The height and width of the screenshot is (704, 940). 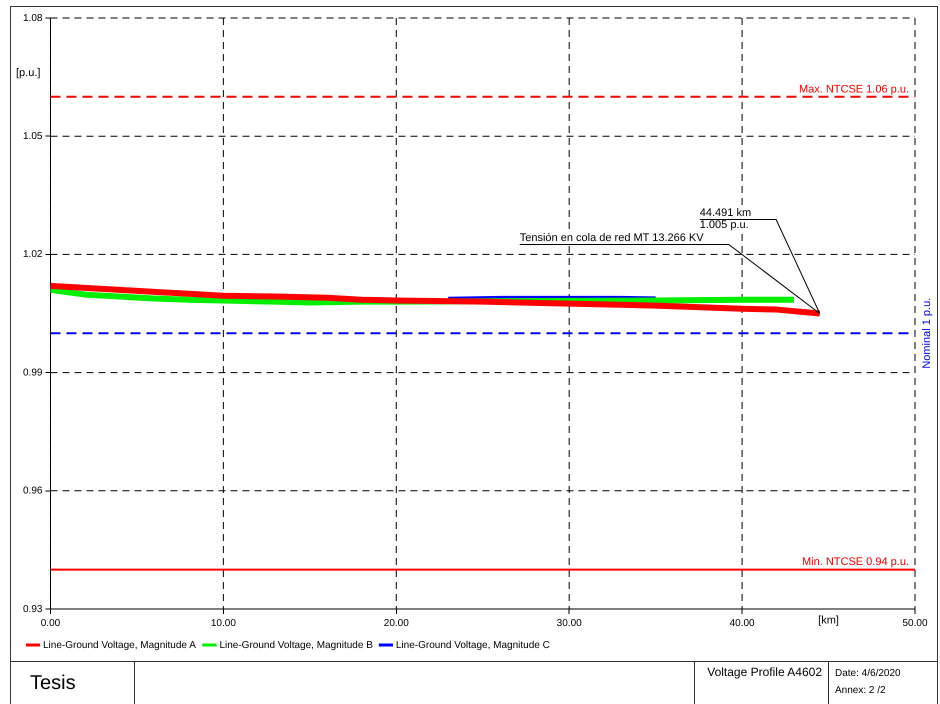 What do you see at coordinates (764, 672) in the screenshot?
I see `text: Voltage Profile A4602` at bounding box center [764, 672].